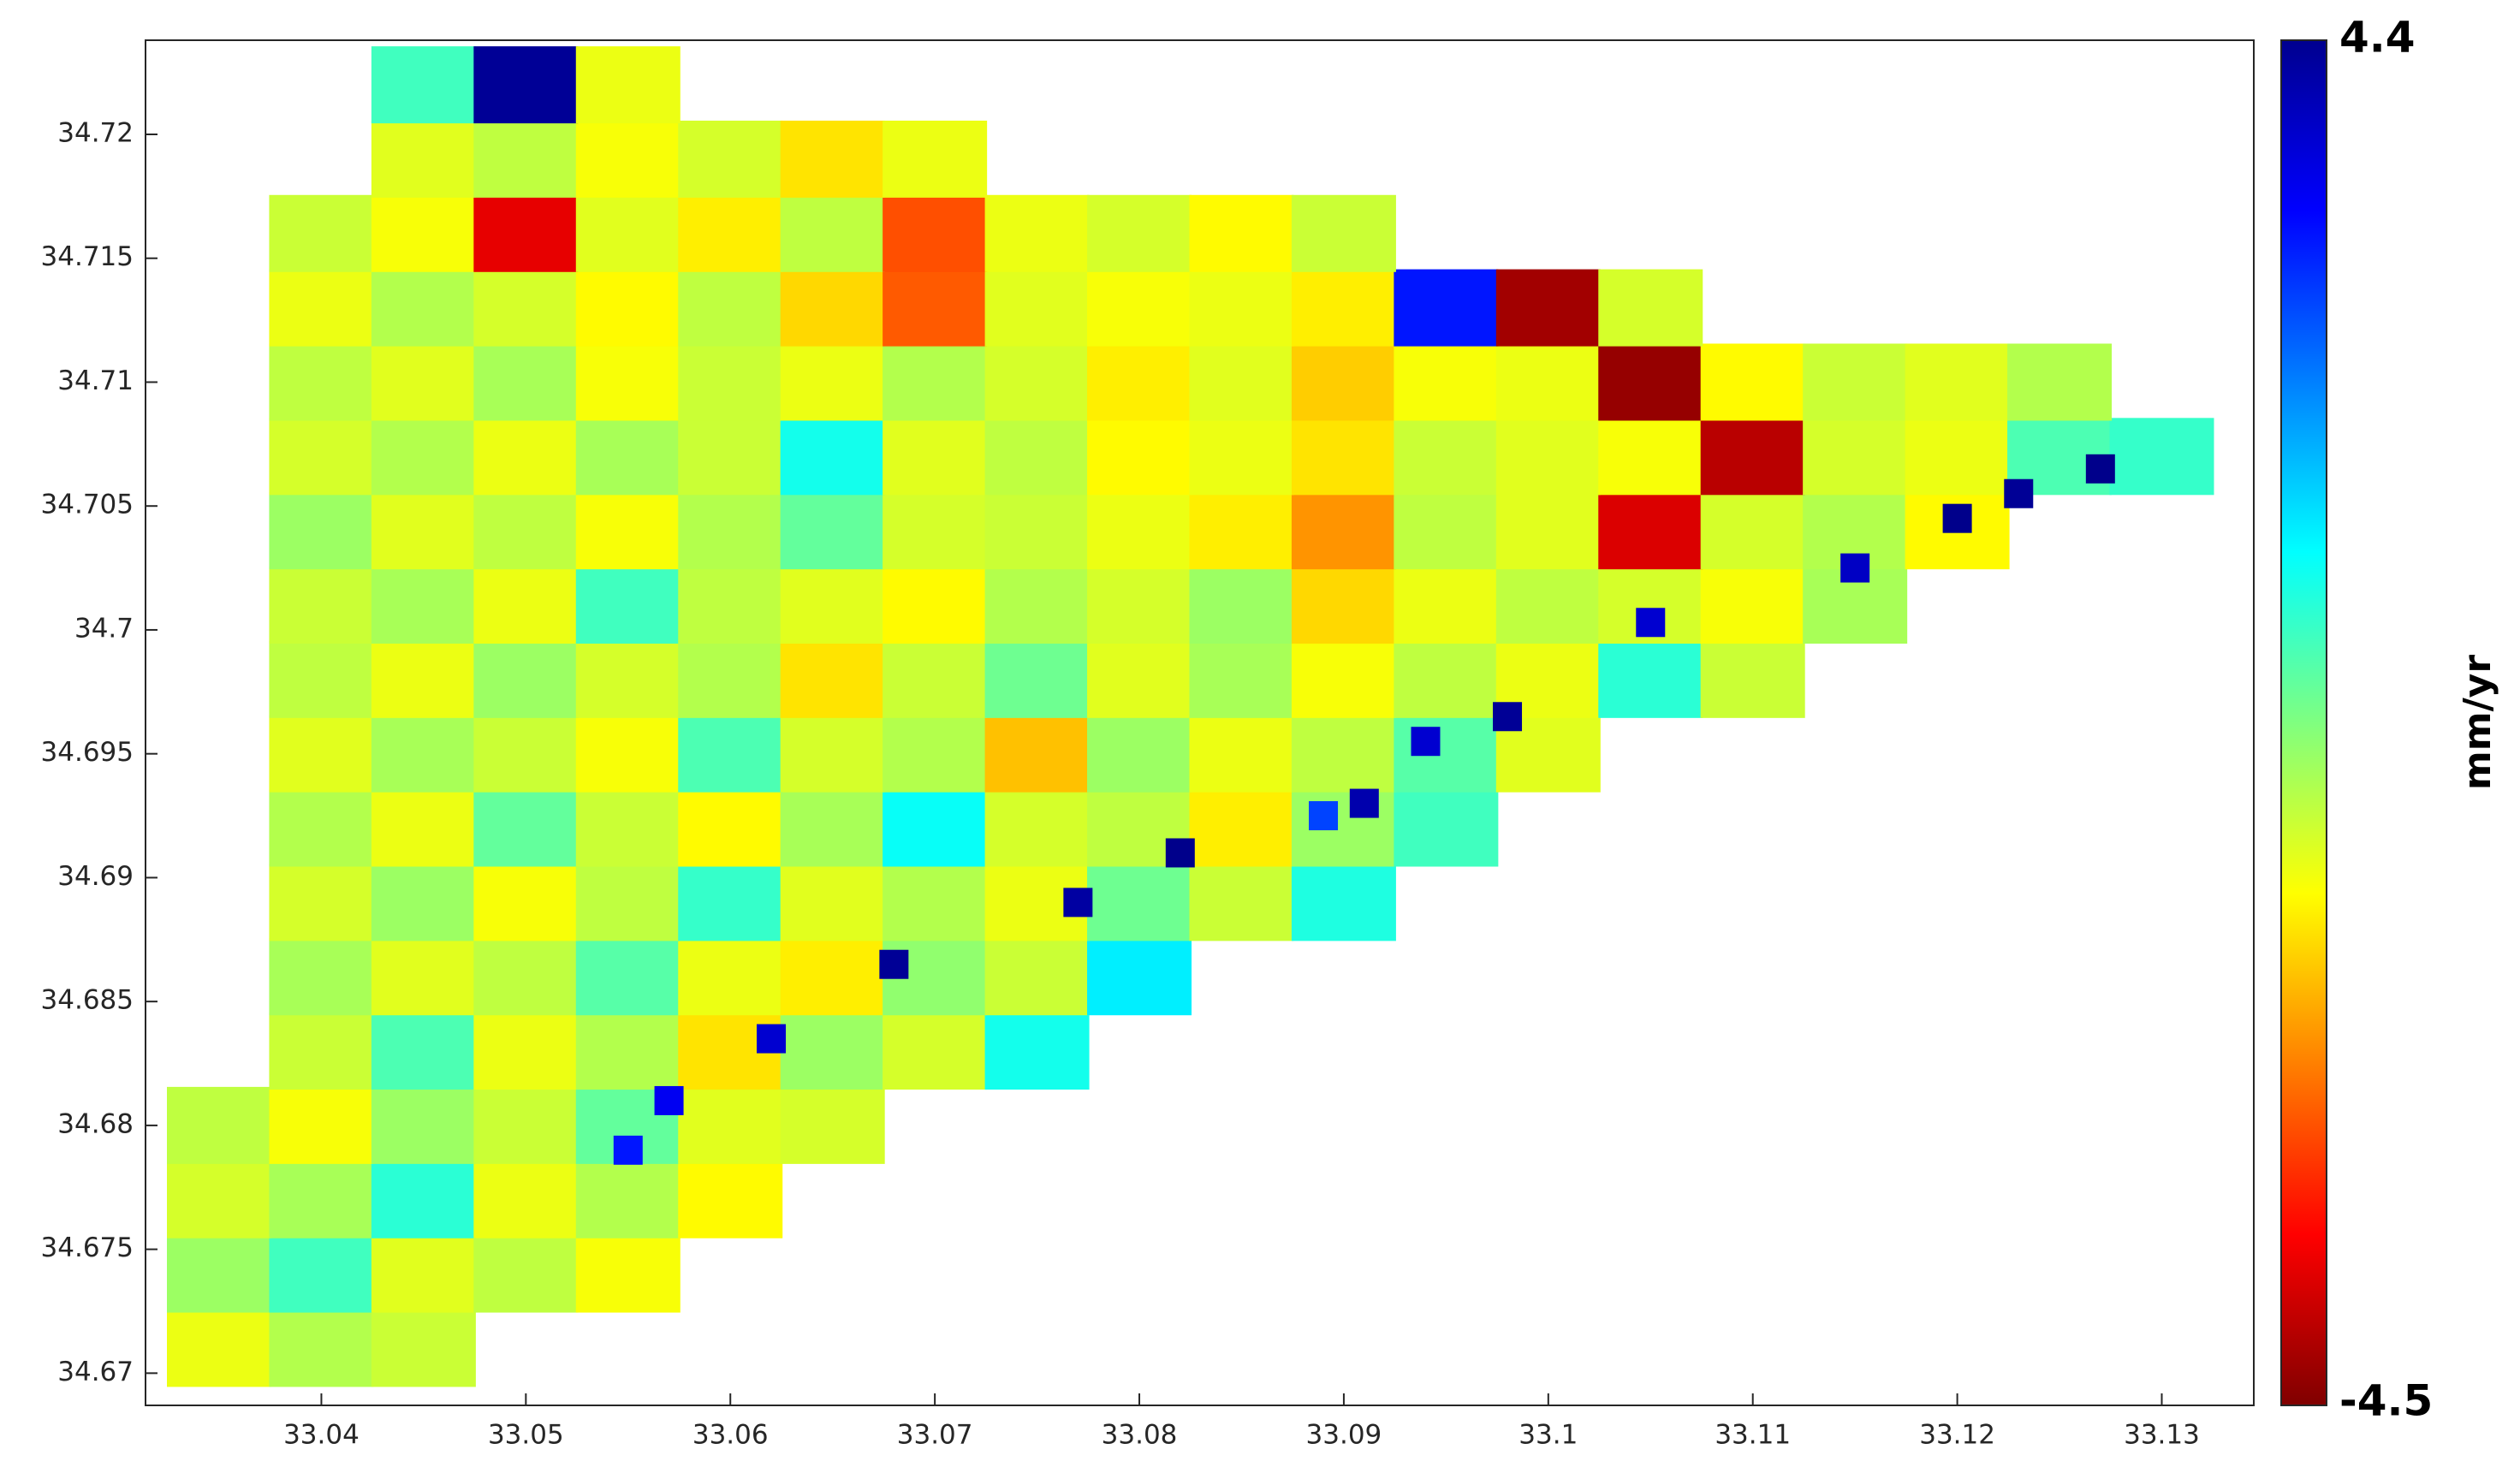  I want to click on y-tick-label: 34.695, so click(87, 752).